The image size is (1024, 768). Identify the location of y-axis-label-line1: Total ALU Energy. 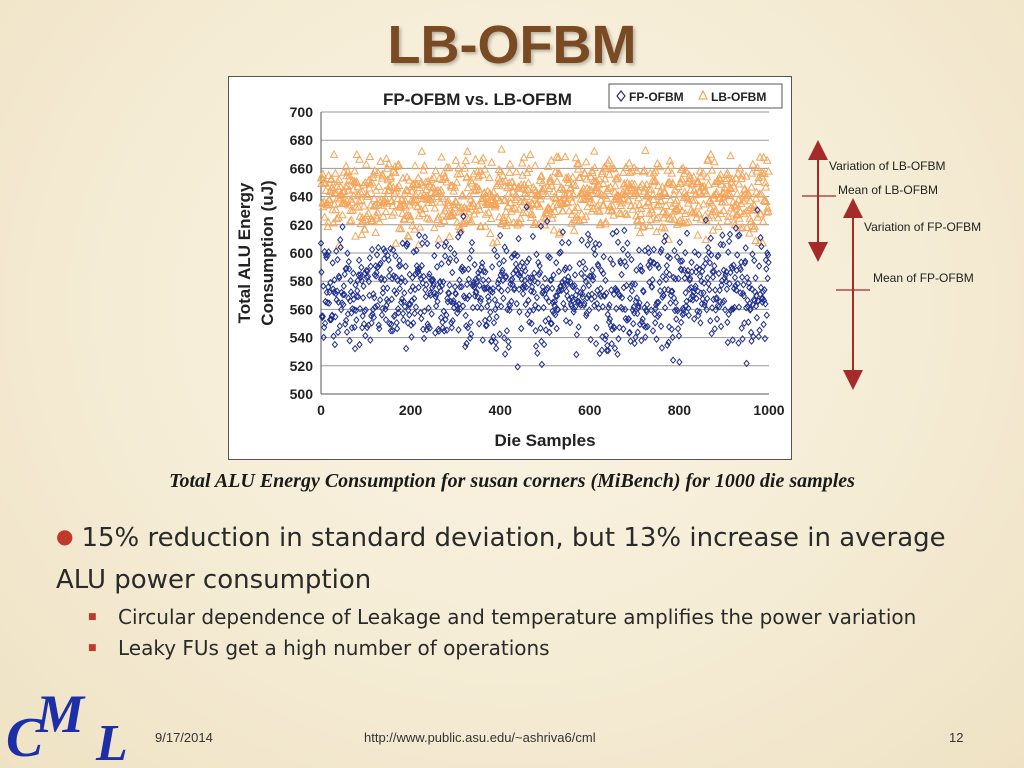
(244, 252).